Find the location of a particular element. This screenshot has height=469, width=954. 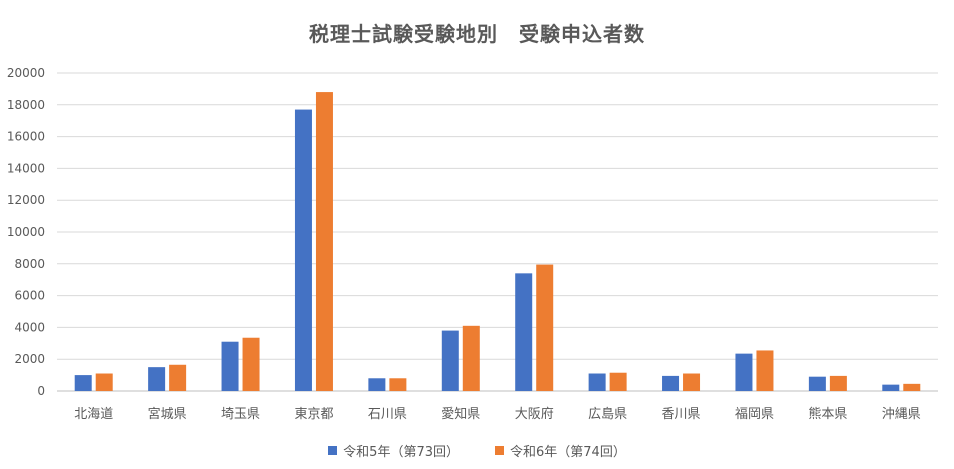

y-tick-label: 18000 is located at coordinates (26, 105).